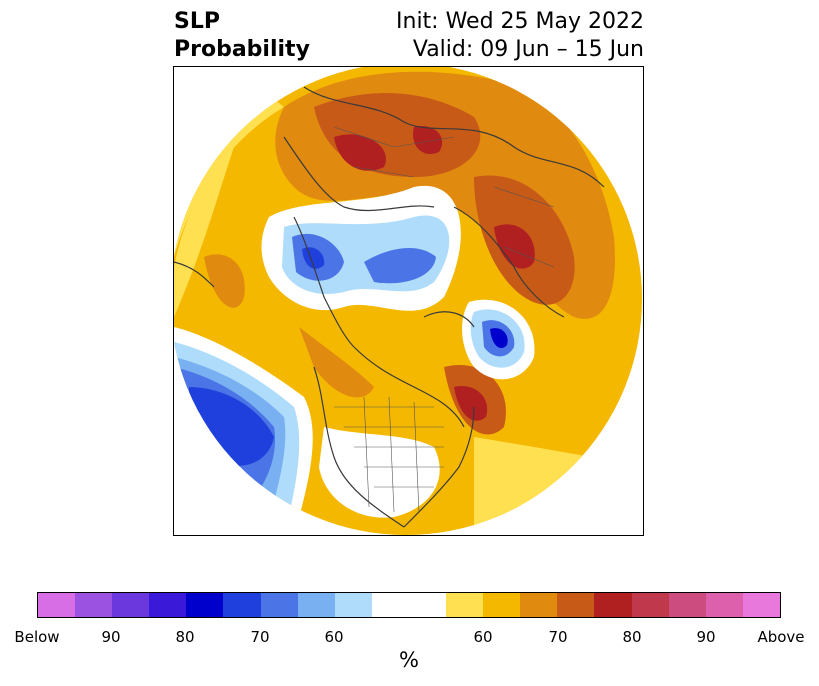 The width and height of the screenshot is (819, 686). I want to click on colorbar-unit: %, so click(409, 660).